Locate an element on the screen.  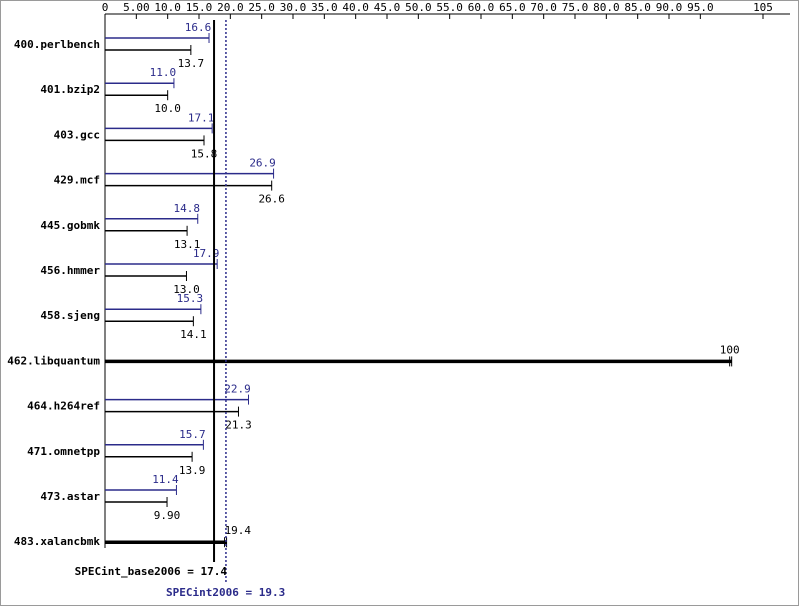
base-value-label: 21.3 is located at coordinates (238, 425).